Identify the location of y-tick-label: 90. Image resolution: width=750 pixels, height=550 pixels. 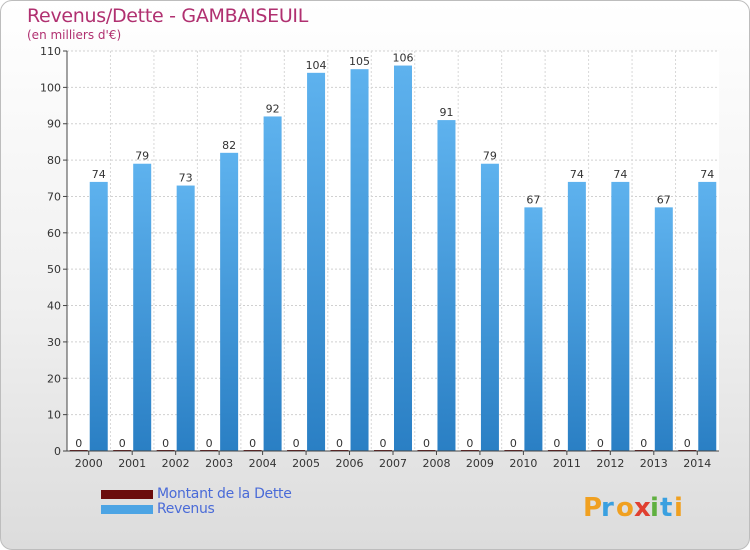
(54, 124).